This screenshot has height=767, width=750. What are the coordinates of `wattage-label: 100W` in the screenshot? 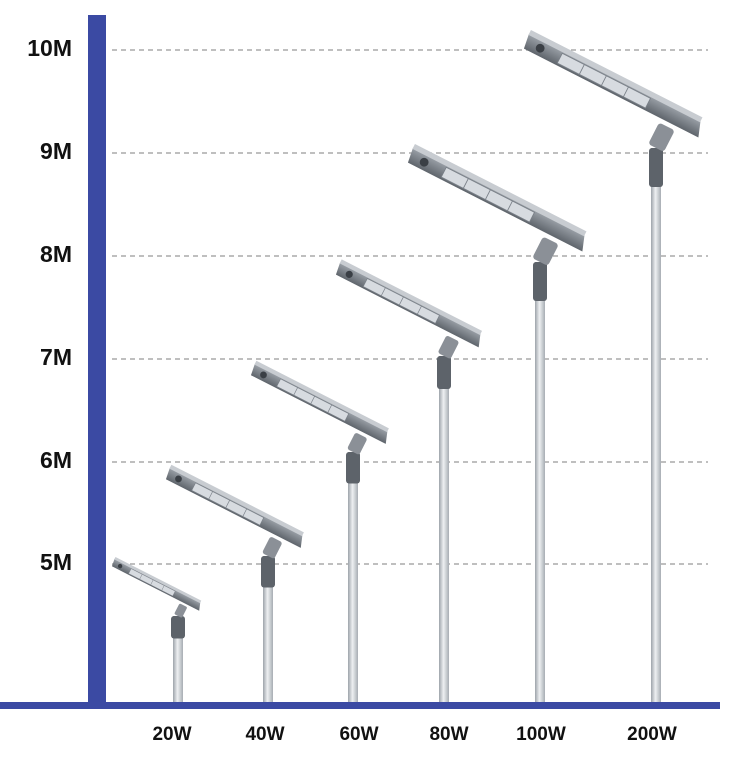 It's located at (541, 734).